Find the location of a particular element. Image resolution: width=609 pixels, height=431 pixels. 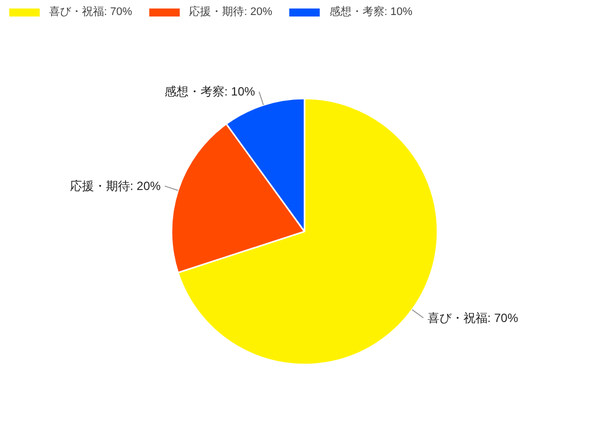

legend-label: 応援・期待: 20% is located at coordinates (230, 11).